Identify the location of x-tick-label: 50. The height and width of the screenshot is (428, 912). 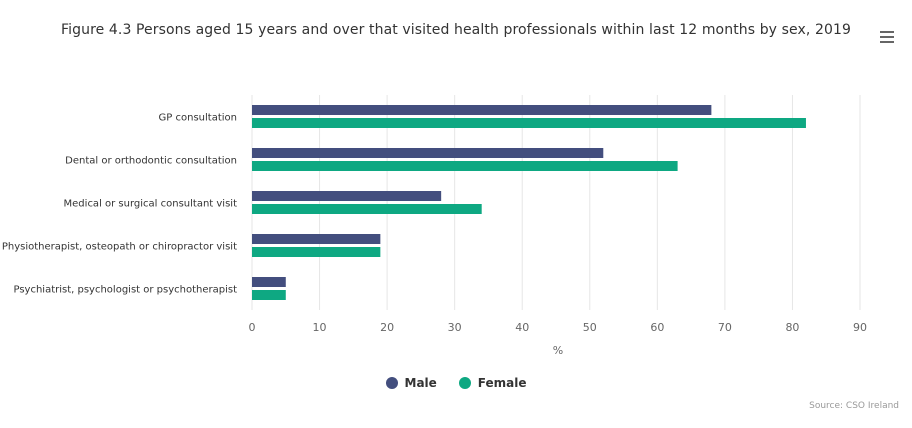
(590, 327).